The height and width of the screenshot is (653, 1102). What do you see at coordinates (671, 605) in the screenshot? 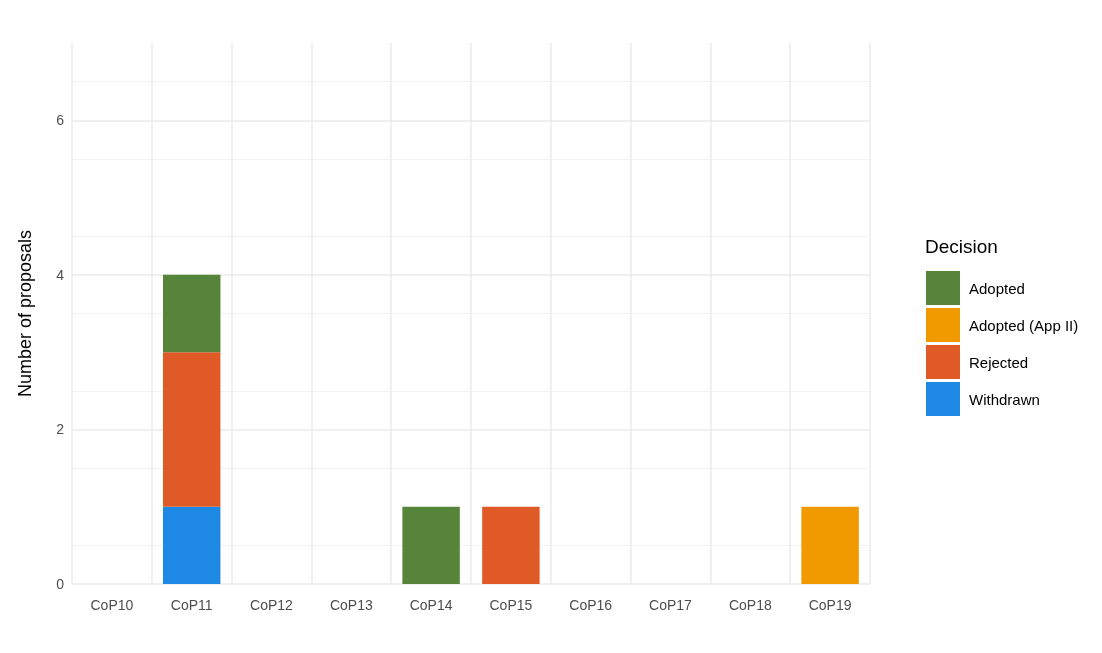
I see `x-tick-label: CoP17` at bounding box center [671, 605].